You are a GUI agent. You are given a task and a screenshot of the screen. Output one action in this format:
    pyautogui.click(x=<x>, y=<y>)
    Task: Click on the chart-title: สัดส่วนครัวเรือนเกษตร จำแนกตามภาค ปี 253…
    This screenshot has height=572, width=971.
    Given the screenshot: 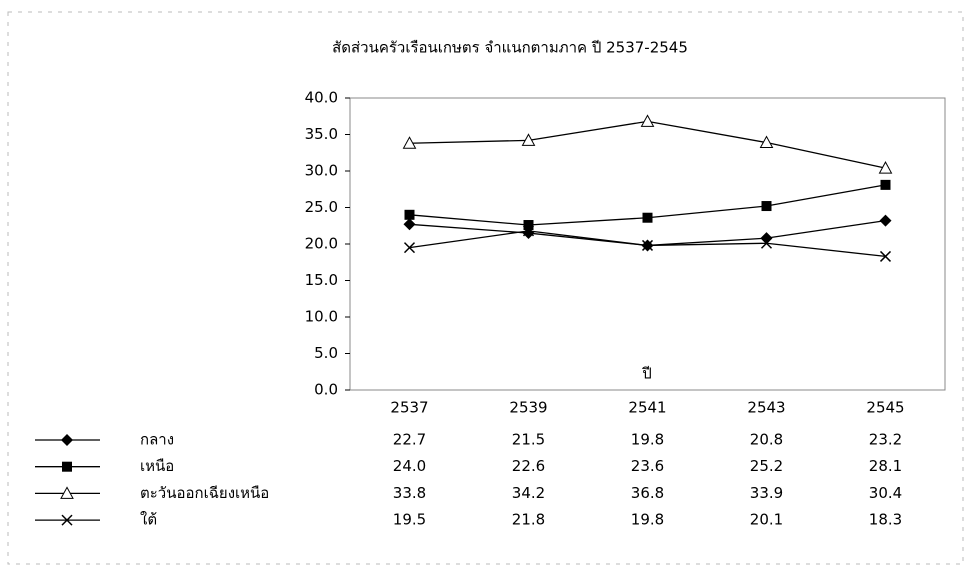 What is the action you would take?
    pyautogui.click(x=510, y=48)
    